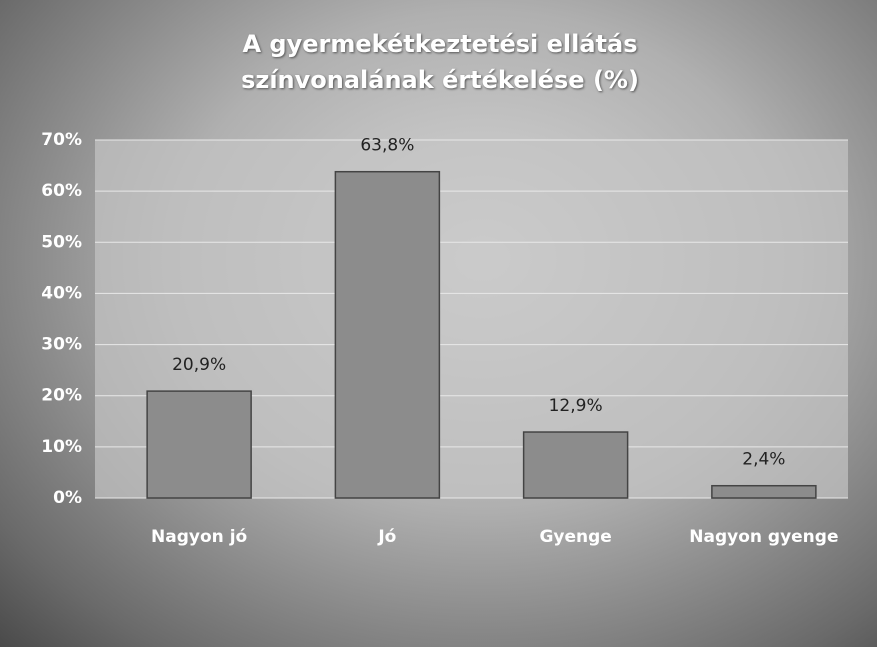 This screenshot has height=647, width=877. What do you see at coordinates (763, 460) in the screenshot?
I see `data-label: 2,4%` at bounding box center [763, 460].